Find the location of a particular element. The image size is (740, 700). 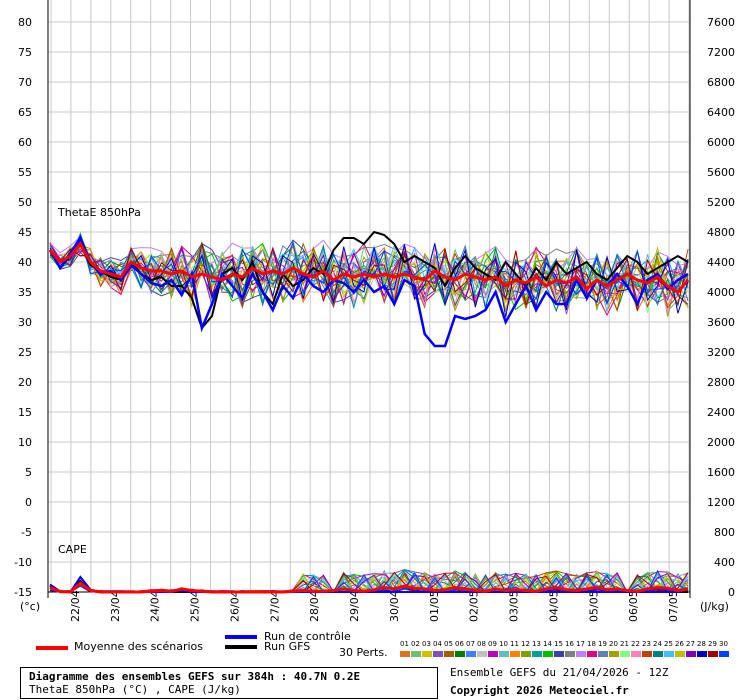

cape-mean-line is located at coordinates (369, 587).